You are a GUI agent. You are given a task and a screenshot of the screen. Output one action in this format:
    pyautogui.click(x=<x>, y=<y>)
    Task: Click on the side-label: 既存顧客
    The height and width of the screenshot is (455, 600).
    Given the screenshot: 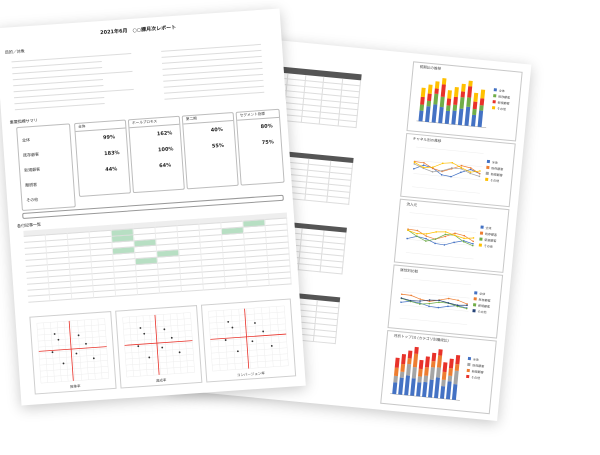 What is the action you would take?
    pyautogui.click(x=31, y=154)
    